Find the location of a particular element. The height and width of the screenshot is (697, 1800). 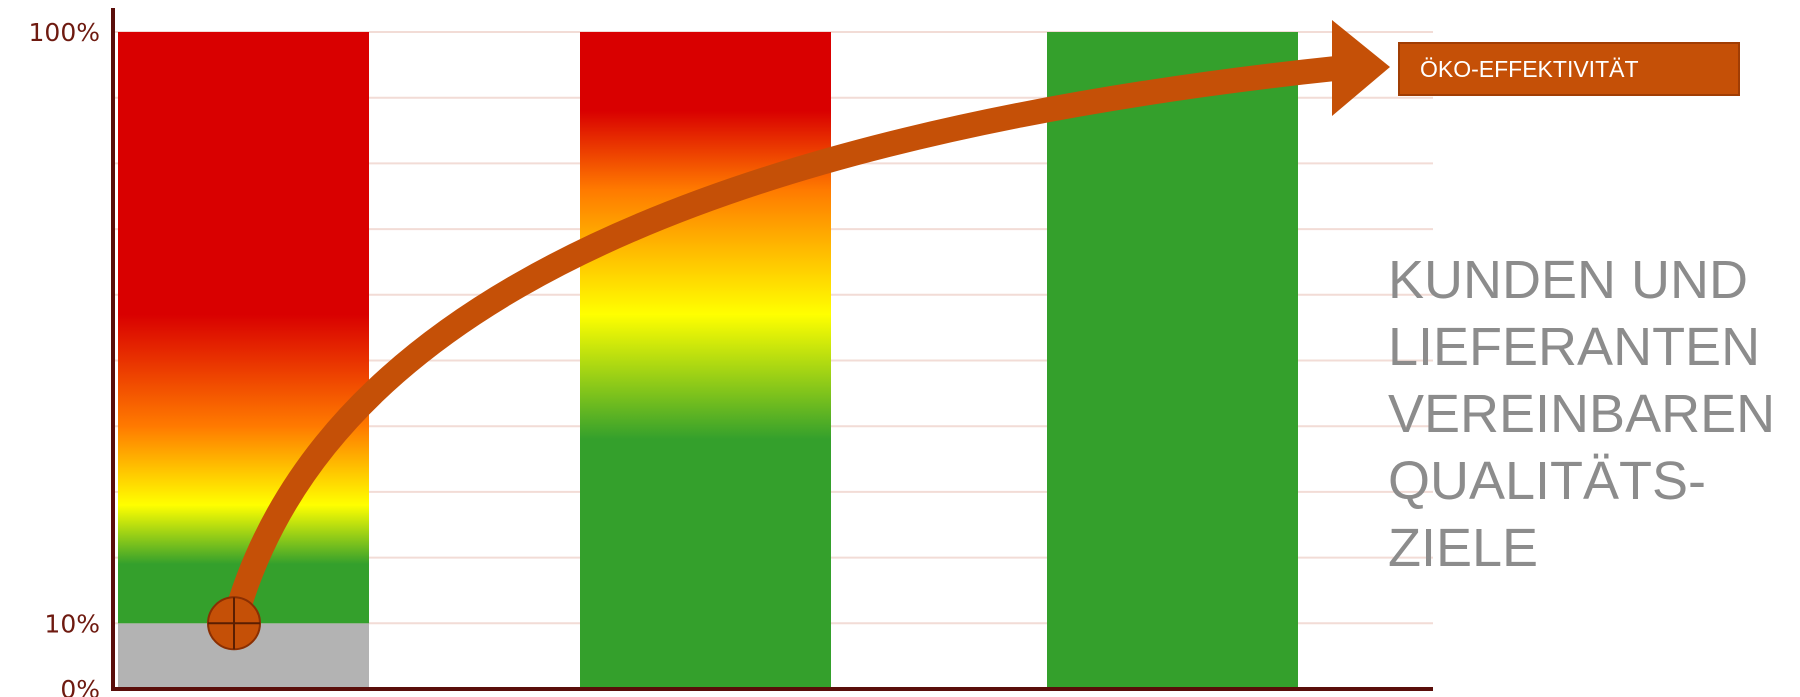

y-tick-label: 10% is located at coordinates (72, 623).